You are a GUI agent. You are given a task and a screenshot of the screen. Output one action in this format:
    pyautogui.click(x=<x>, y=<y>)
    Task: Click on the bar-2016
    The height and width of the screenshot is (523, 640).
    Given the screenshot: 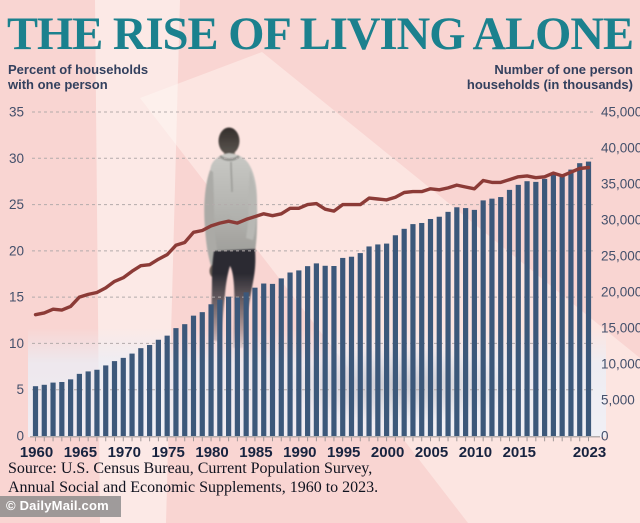 What is the action you would take?
    pyautogui.click(x=527, y=308)
    